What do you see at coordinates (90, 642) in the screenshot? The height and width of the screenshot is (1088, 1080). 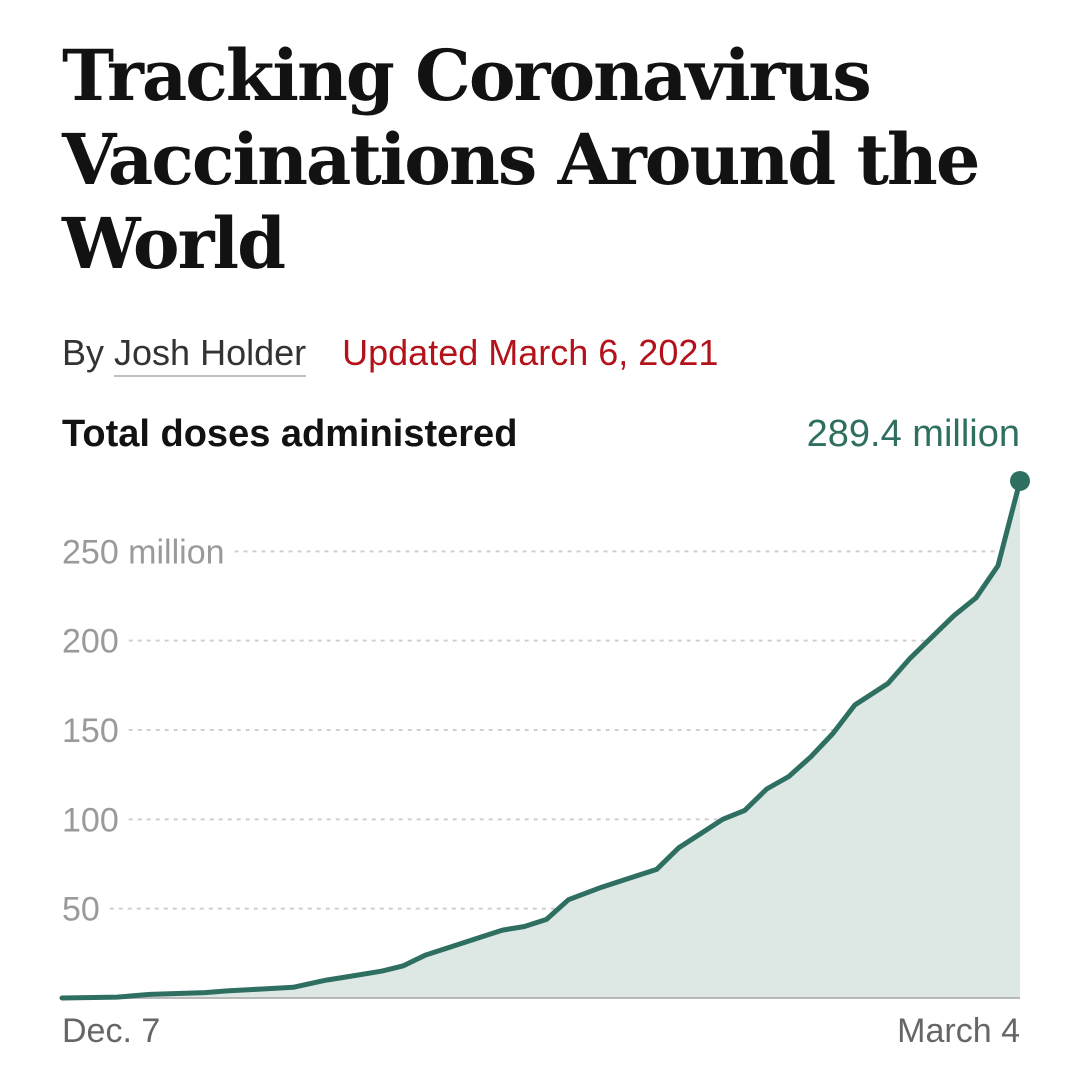 I see `y-tick-label: 200` at bounding box center [90, 642].